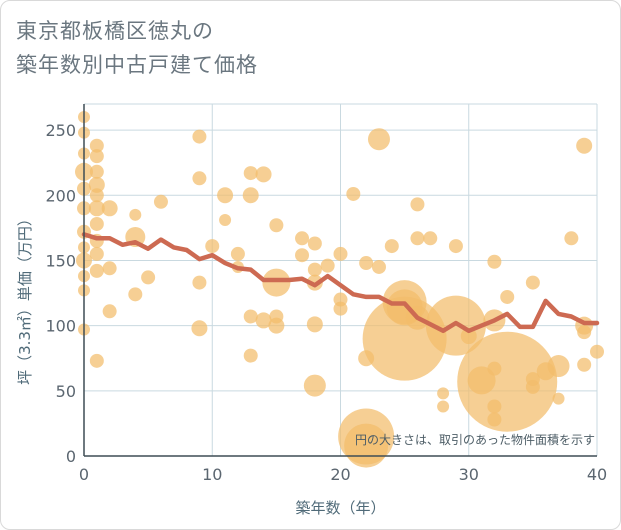  What do you see at coordinates (60, 195) in the screenshot?
I see `y-tick-label: 200` at bounding box center [60, 195].